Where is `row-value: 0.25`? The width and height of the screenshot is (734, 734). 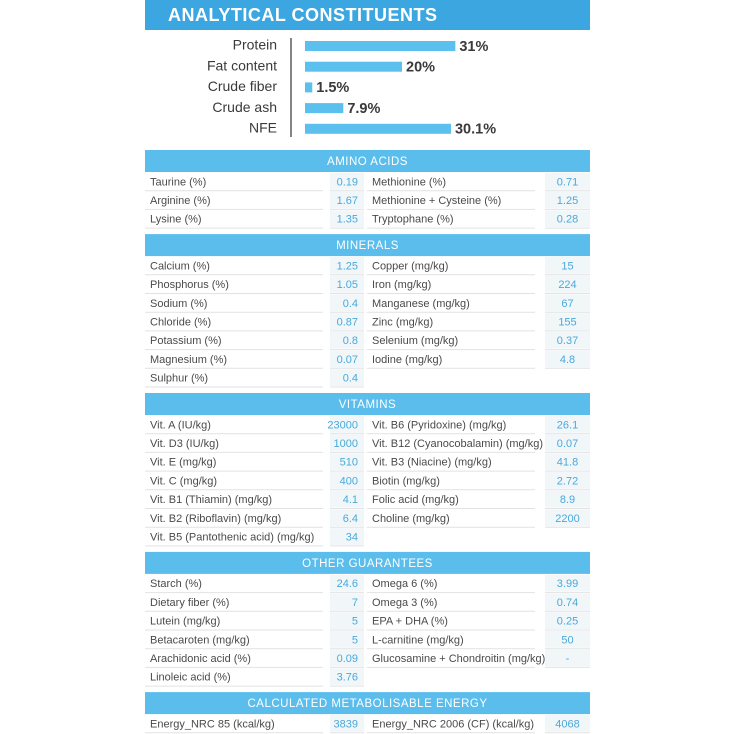 row-value: 0.25 is located at coordinates (567, 622).